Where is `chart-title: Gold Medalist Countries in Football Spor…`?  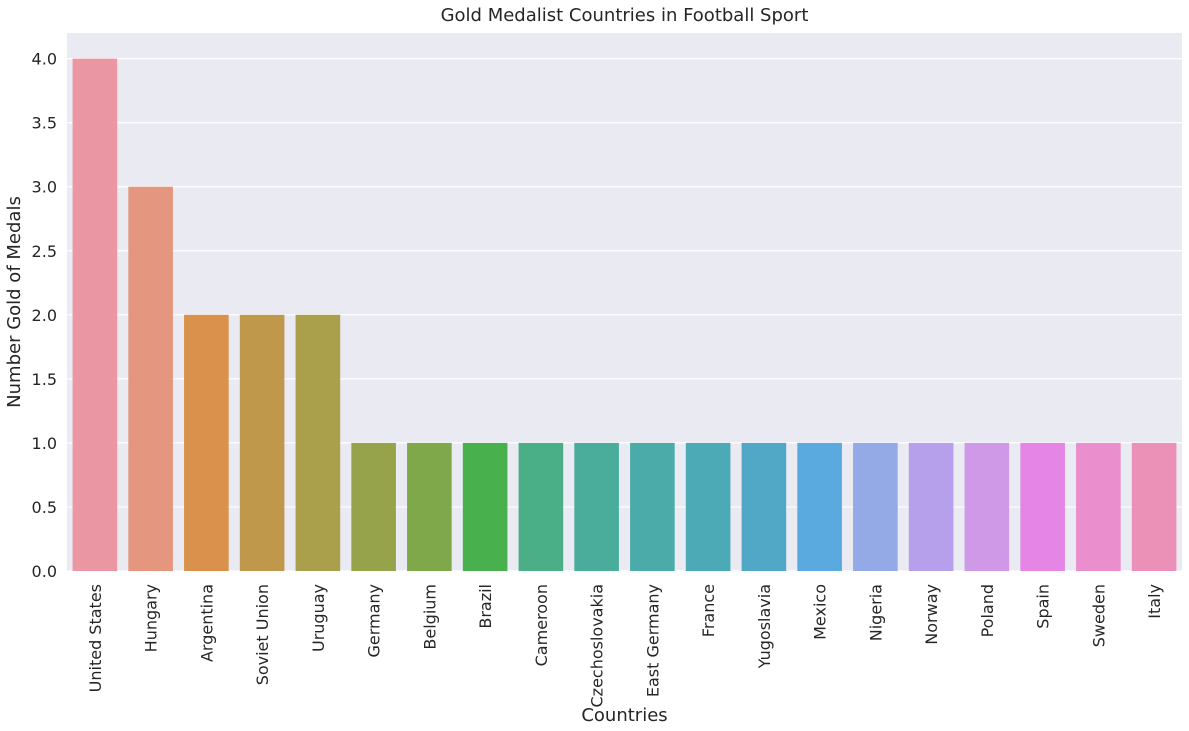 chart-title: Gold Medalist Countries in Football Spor… is located at coordinates (625, 15).